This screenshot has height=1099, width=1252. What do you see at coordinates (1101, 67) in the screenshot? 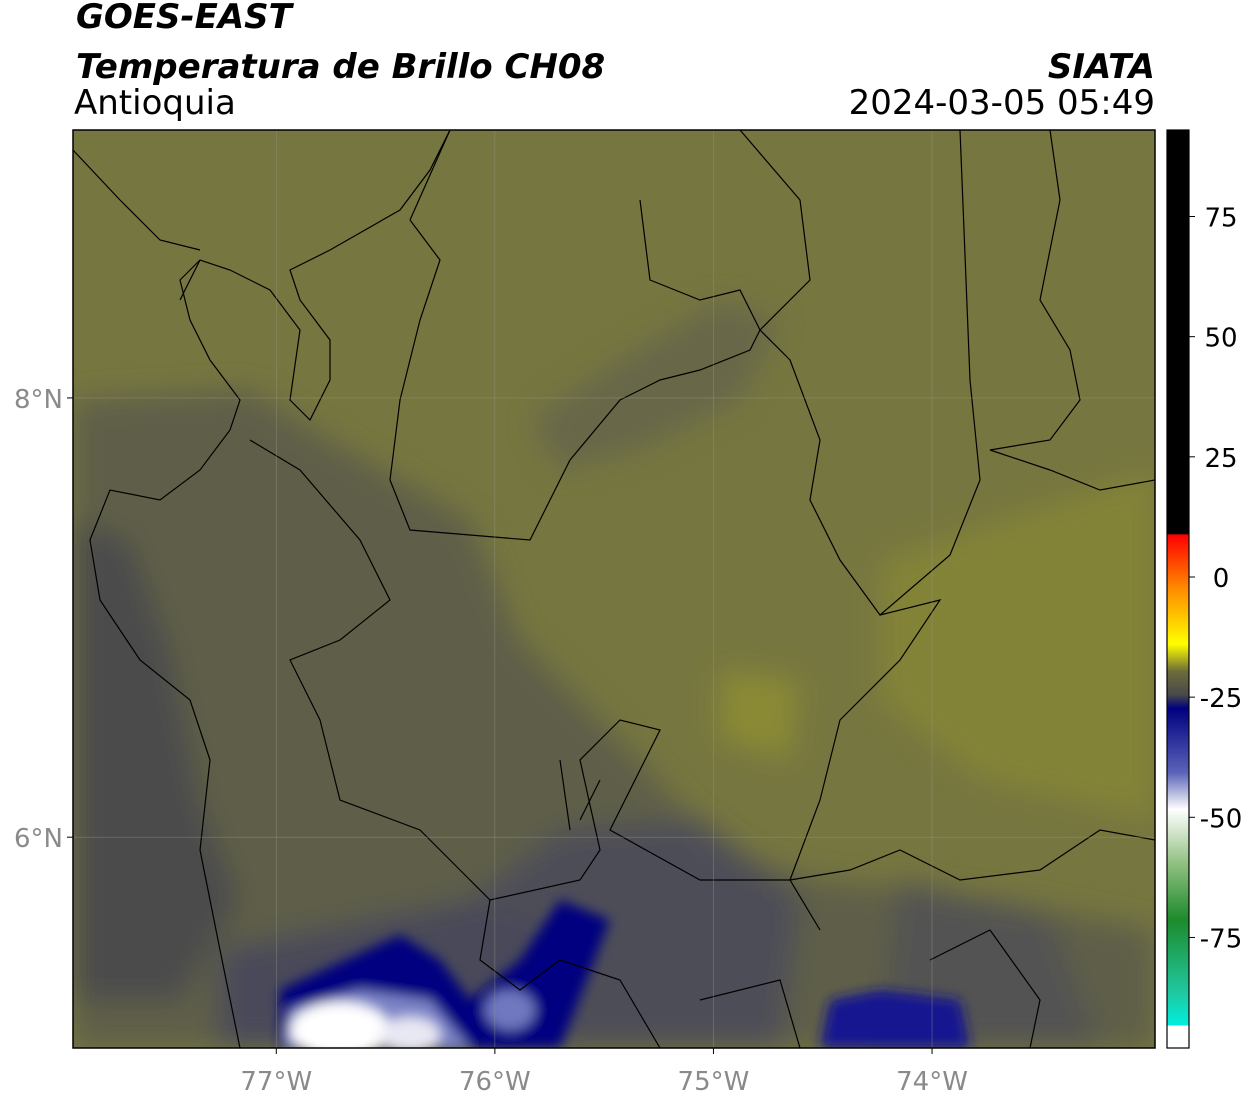
I see `source: SIATA` at bounding box center [1101, 67].